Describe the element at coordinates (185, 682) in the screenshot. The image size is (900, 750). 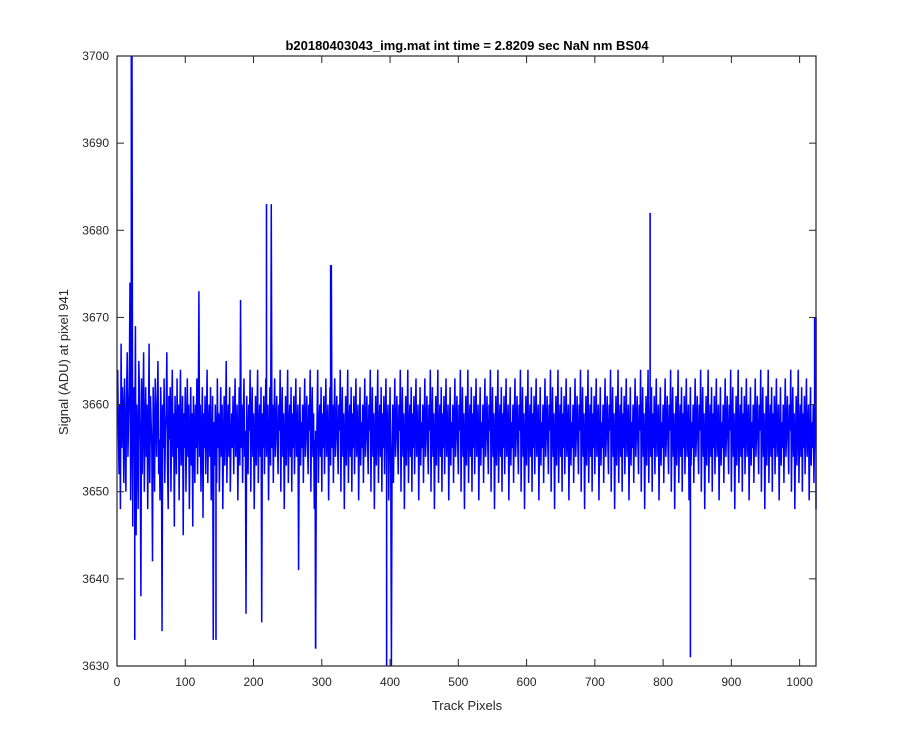
I see `x-tick-label-100: 100` at that location.